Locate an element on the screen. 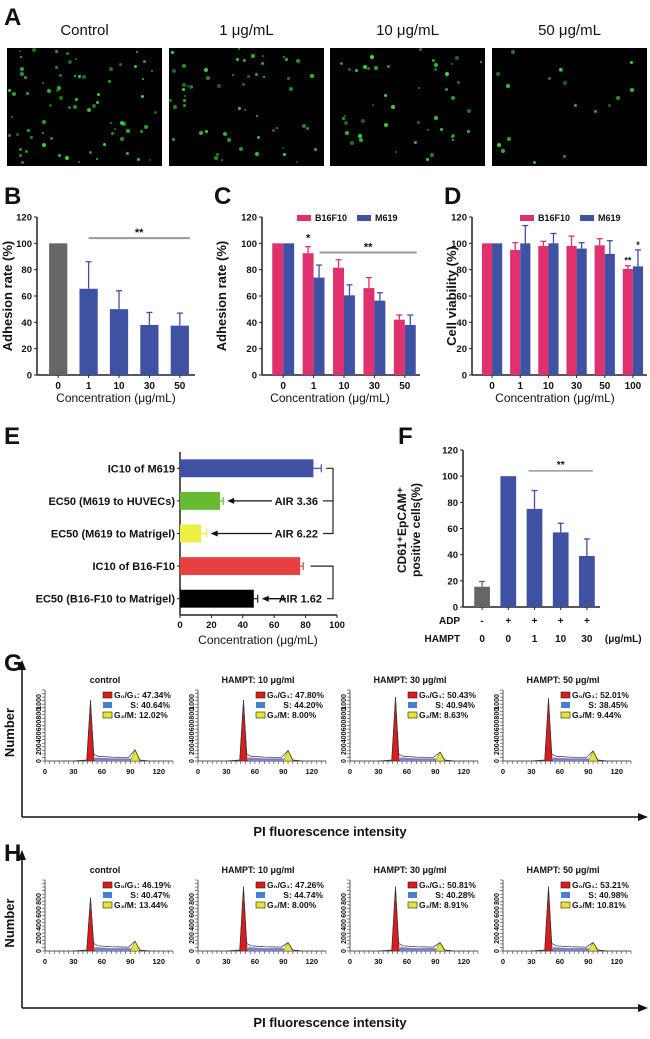 The image size is (650, 1039). significance-star: * is located at coordinates (638, 245).